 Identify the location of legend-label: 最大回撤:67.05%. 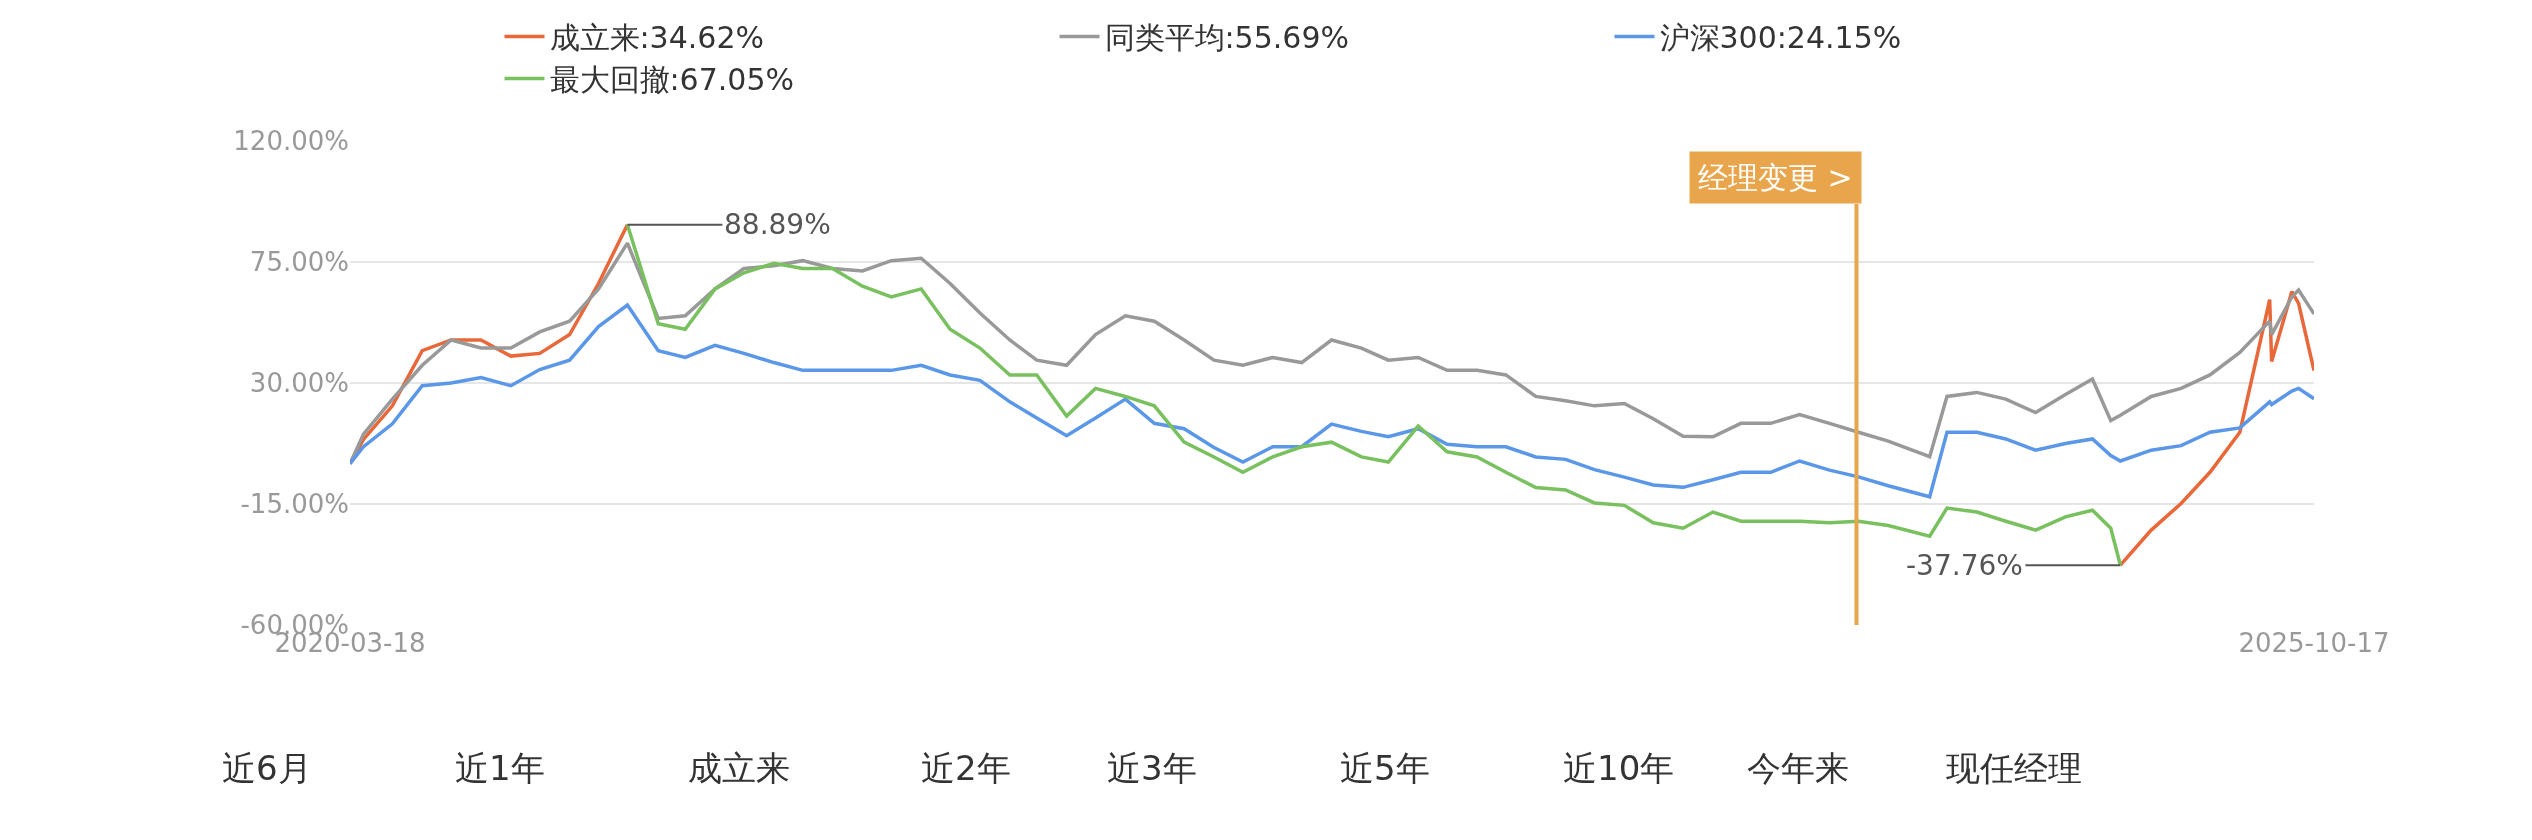
(671, 80).